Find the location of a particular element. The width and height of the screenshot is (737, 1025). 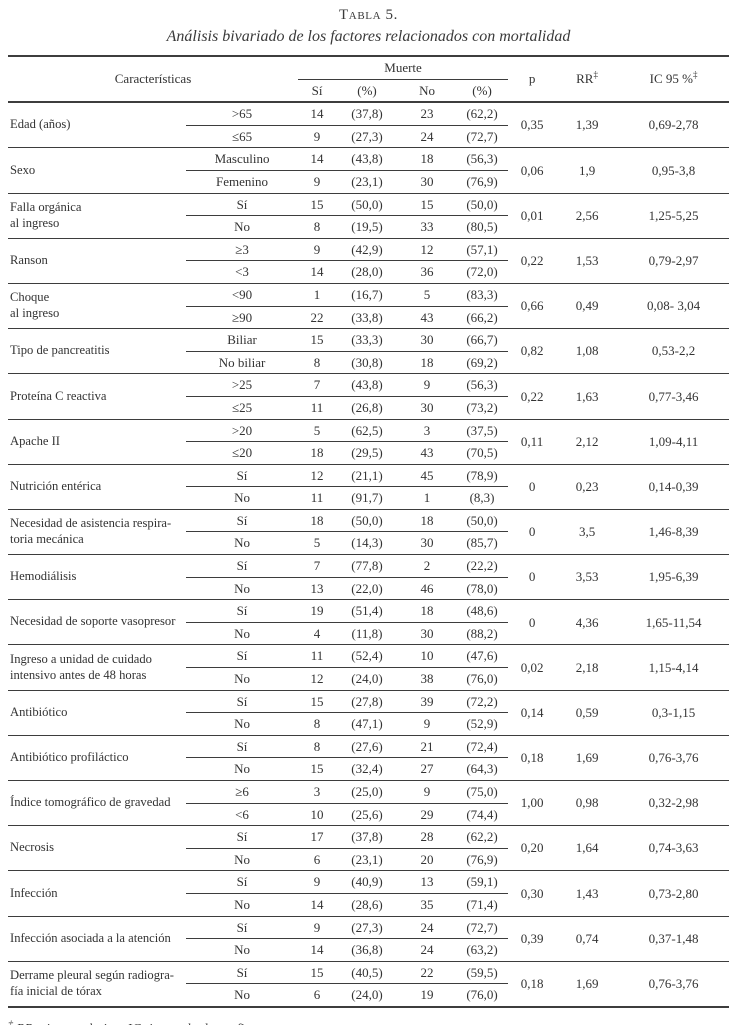

cell-si-pct-1: (62,5) is located at coordinates (367, 430).